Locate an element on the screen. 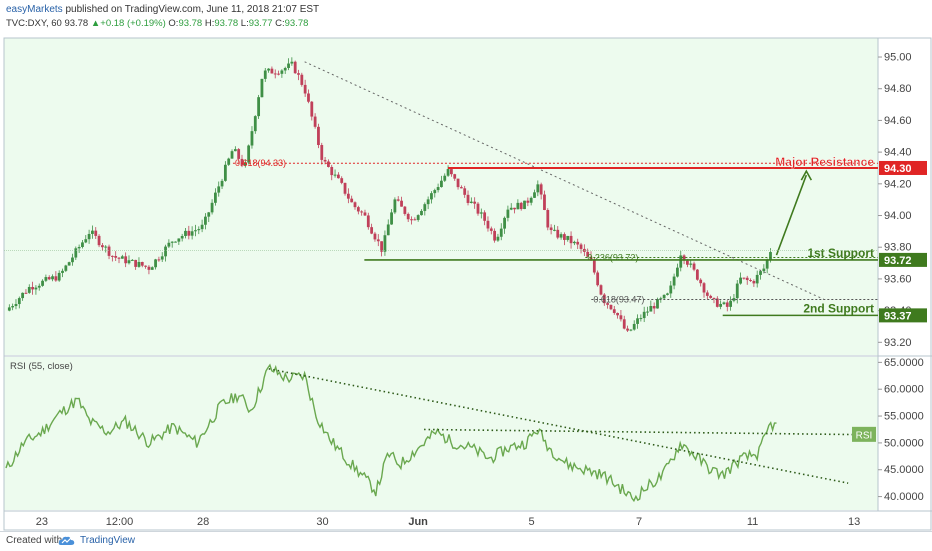 The image size is (932, 551). price-axis-label: 93.80 is located at coordinates (898, 248).